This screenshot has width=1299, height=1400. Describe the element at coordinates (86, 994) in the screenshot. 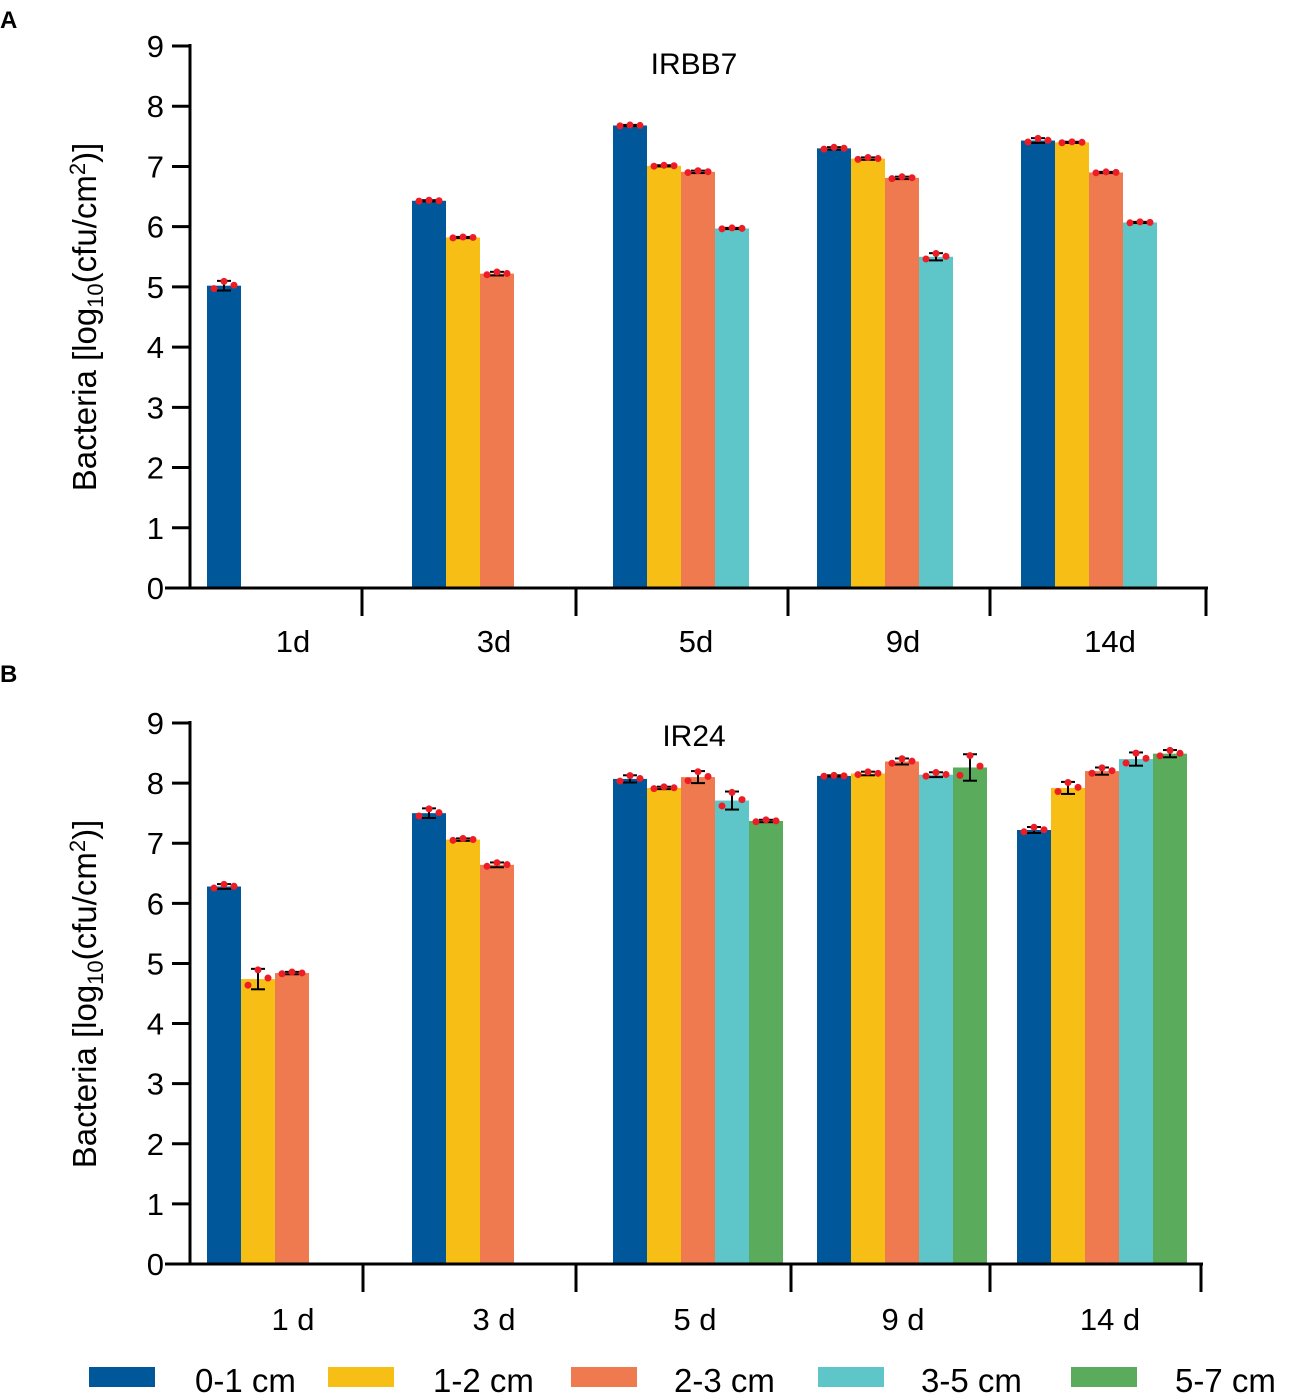

I see `panel-b-y-axis-label: Bacteria [log10(cfu/cm2)]` at that location.